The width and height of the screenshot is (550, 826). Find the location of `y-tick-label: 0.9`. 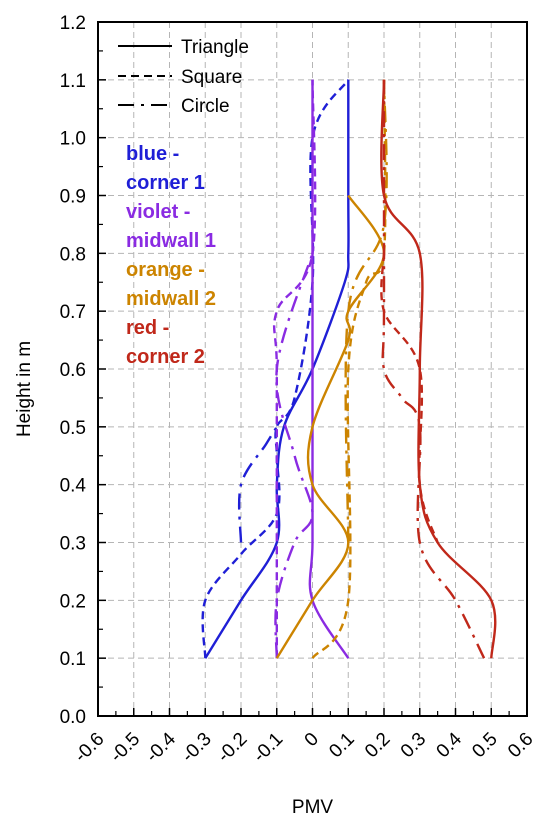

y-tick-label: 0.9 is located at coordinates (73, 197).